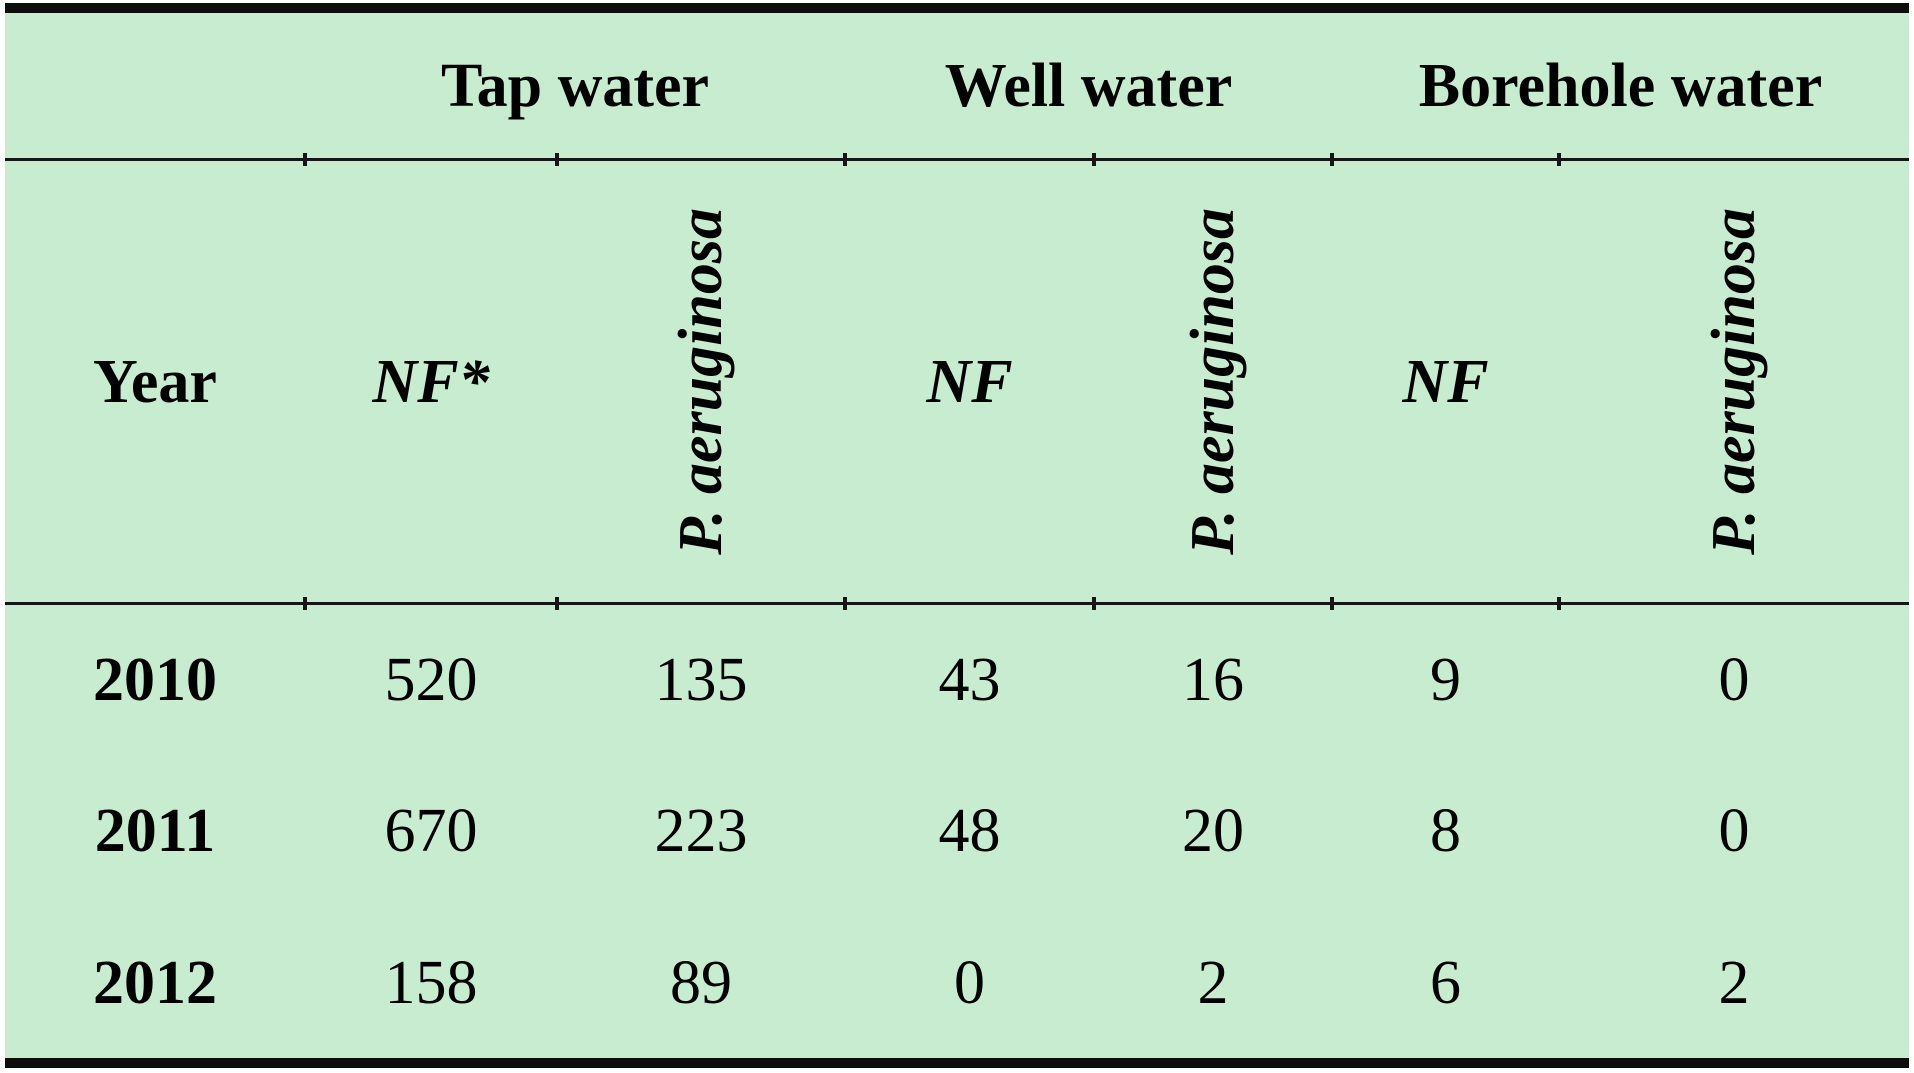  I want to click on corner-empty-cell, so click(155, 87).